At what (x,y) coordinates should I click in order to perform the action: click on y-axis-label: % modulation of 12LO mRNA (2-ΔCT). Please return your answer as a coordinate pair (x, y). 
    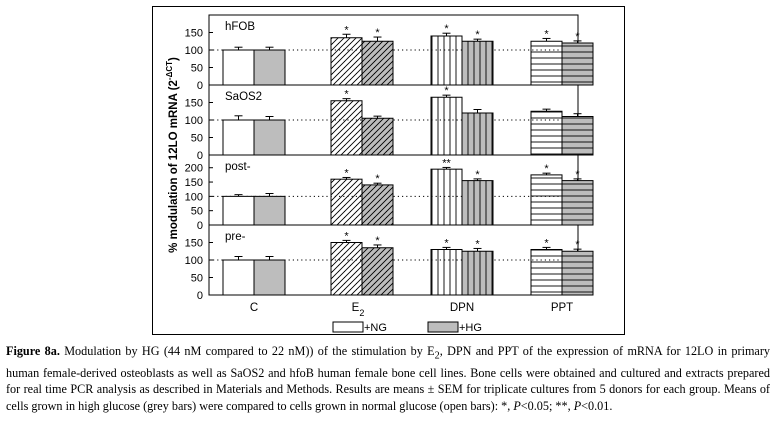
    Looking at the image, I should click on (172, 155).